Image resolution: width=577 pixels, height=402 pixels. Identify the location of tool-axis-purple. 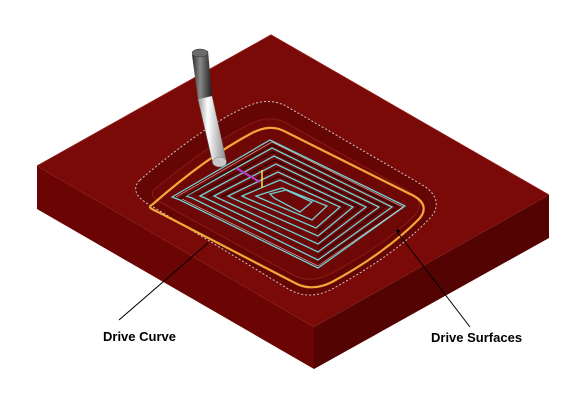
(248, 175).